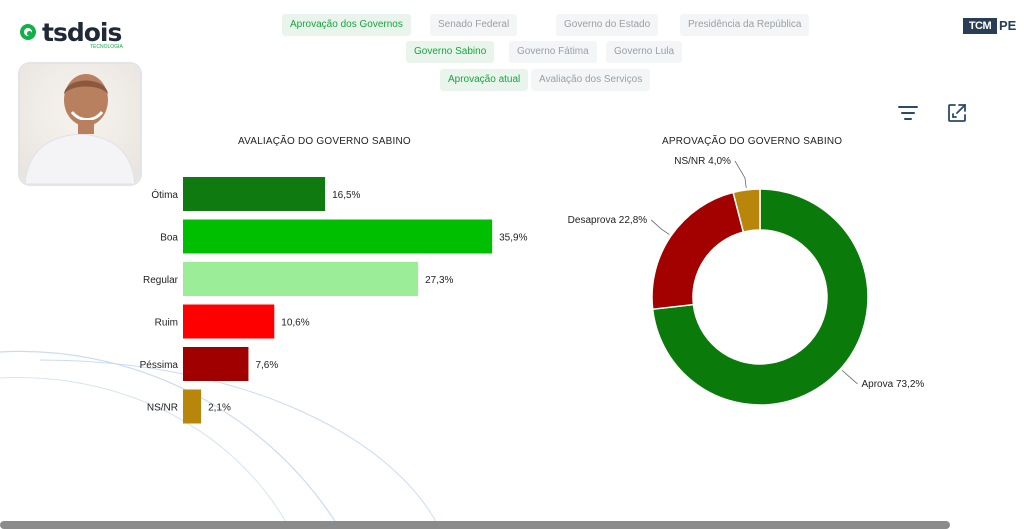 The image size is (1024, 529). What do you see at coordinates (439, 280) in the screenshot?
I see `bar-value-label: 27,3%` at bounding box center [439, 280].